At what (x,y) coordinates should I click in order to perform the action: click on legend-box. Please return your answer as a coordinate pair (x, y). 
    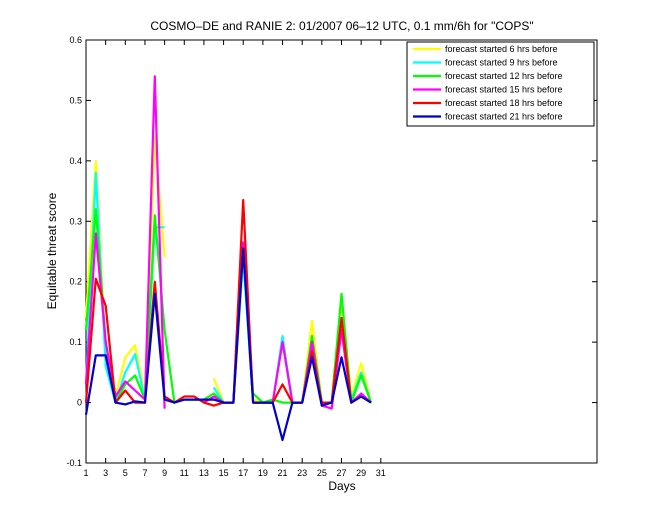
    Looking at the image, I should click on (500, 84).